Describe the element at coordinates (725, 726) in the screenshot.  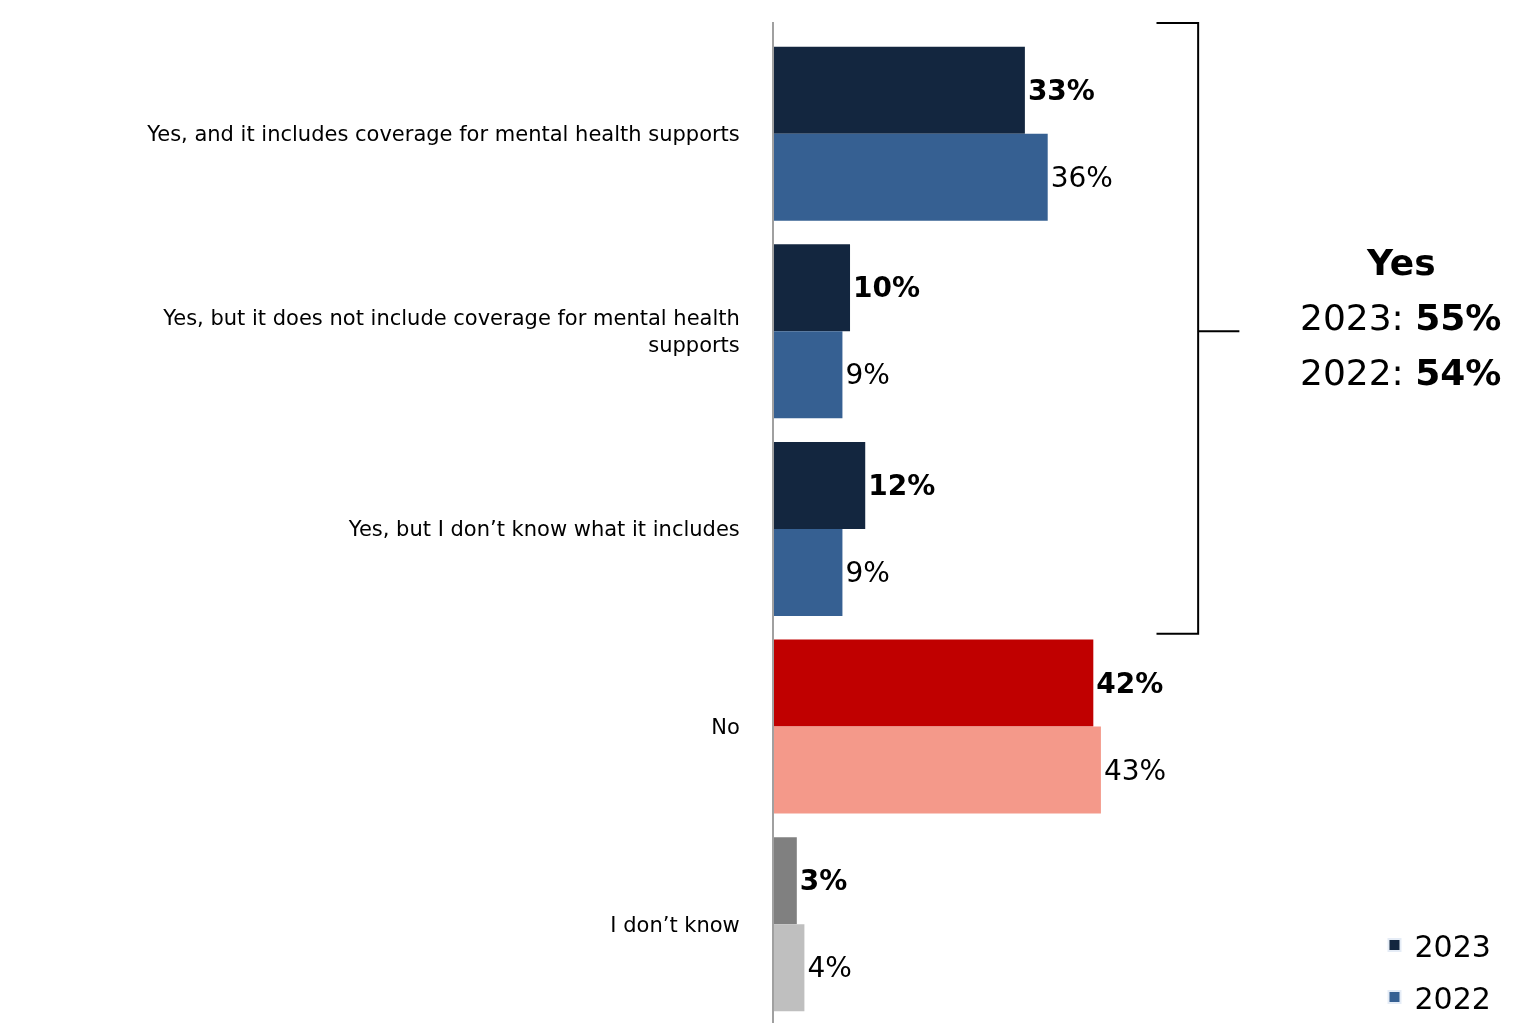
I see `y-tick-label: No` at that location.